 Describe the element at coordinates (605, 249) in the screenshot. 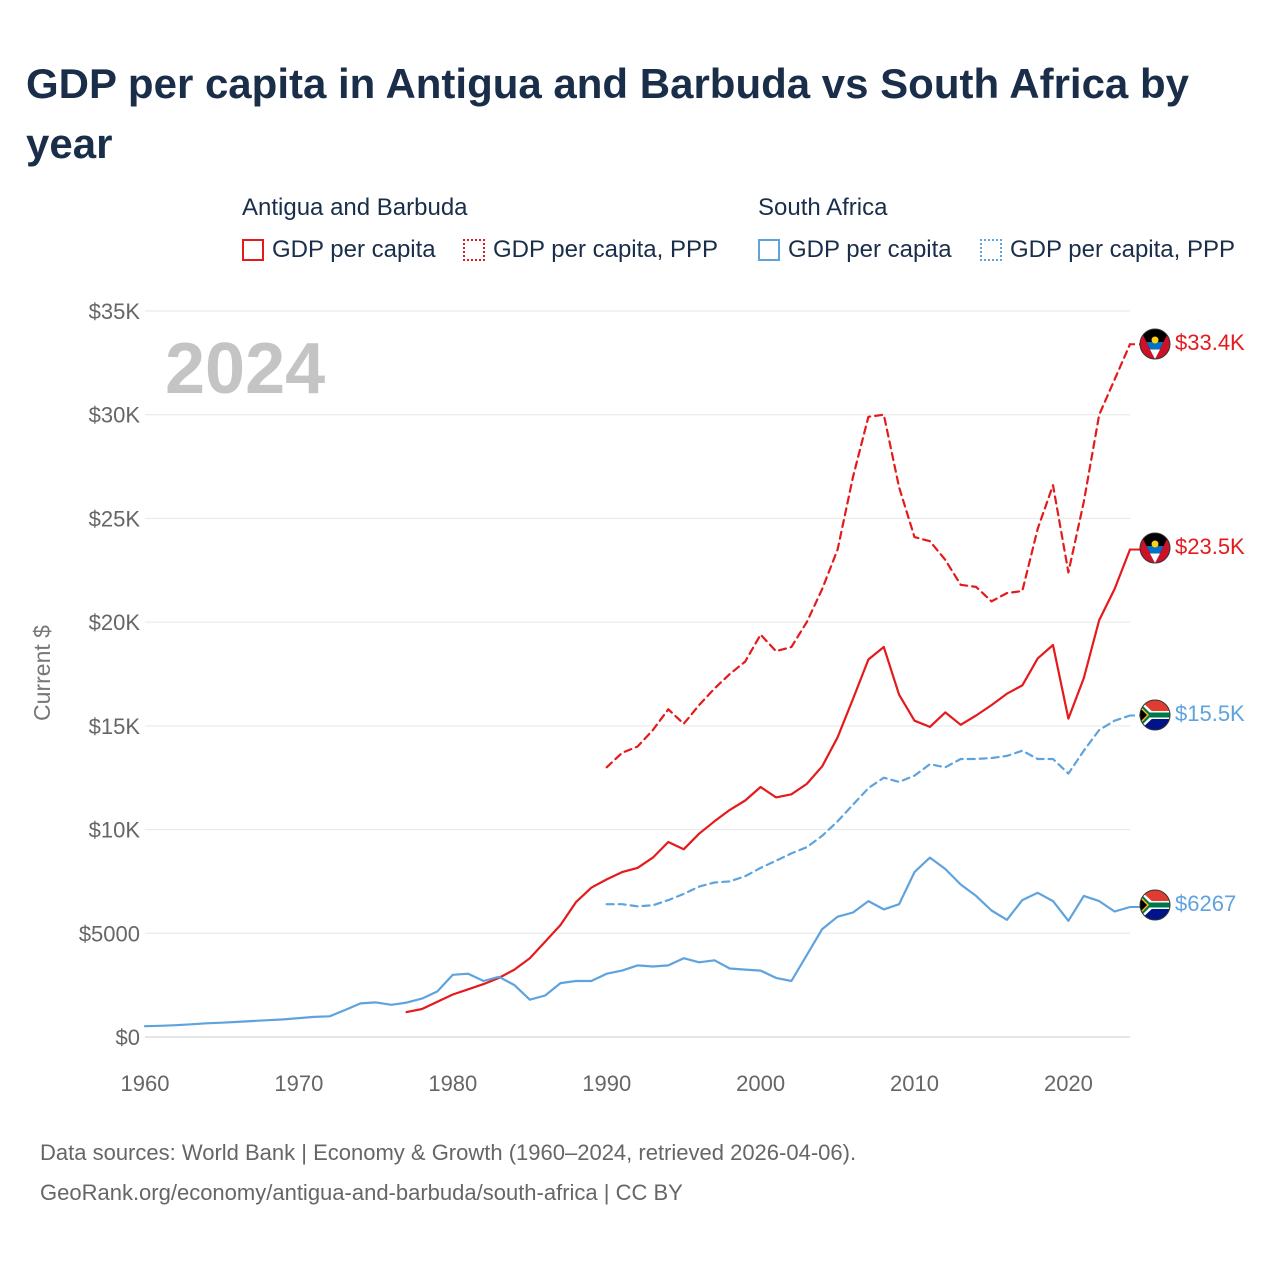

I see `legend-label-antigua-gdp-ppp: GDP per capita, PPP` at that location.